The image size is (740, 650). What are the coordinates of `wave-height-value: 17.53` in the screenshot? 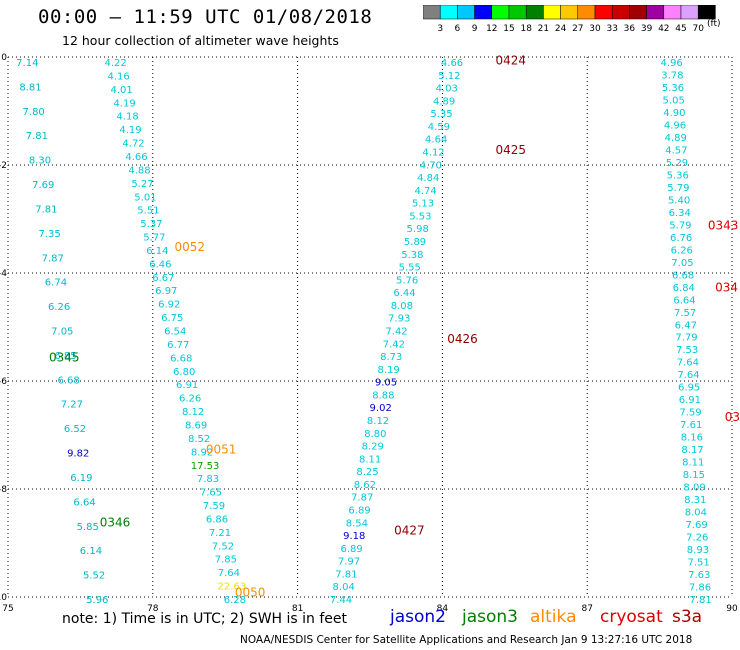 It's located at (205, 466).